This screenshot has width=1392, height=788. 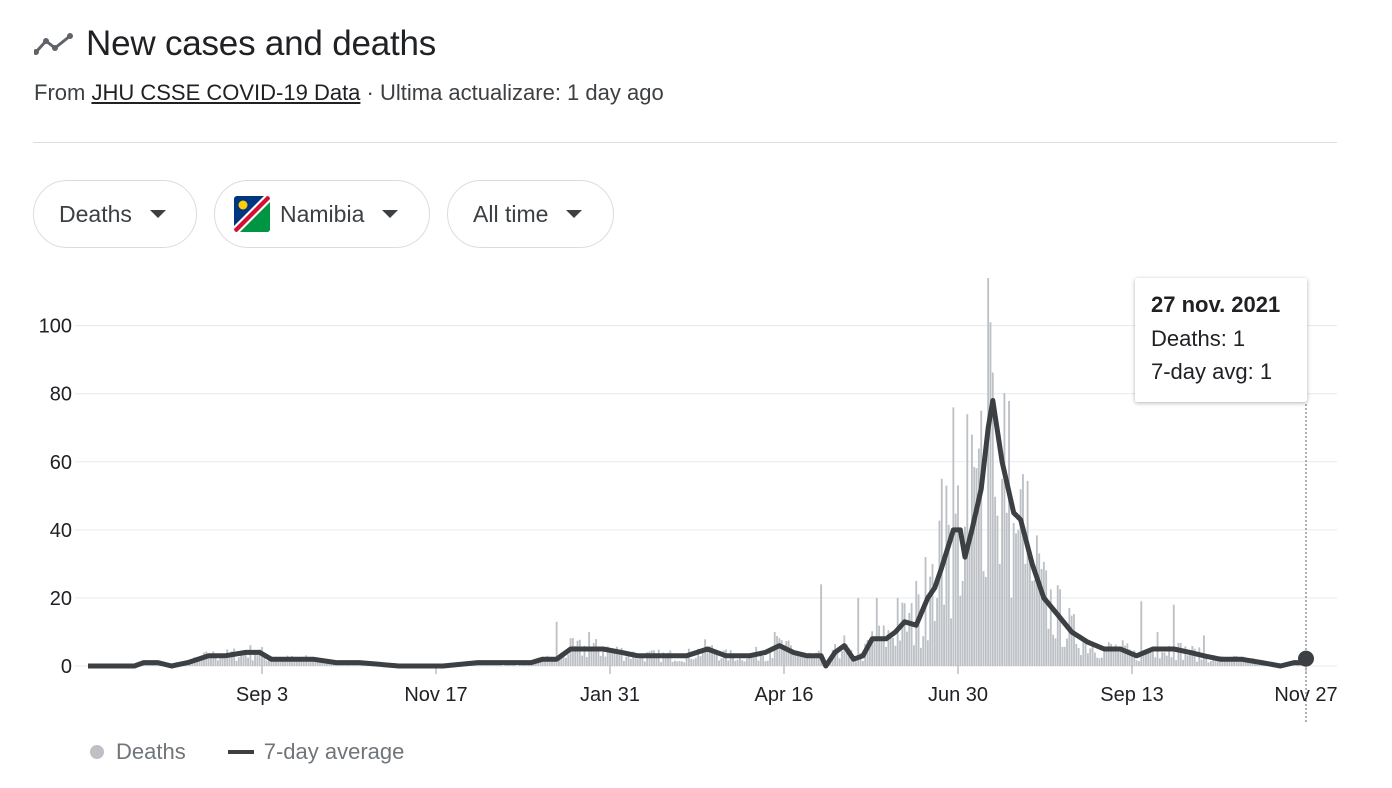 I want to click on chevron-down-icon, so click(x=574, y=214).